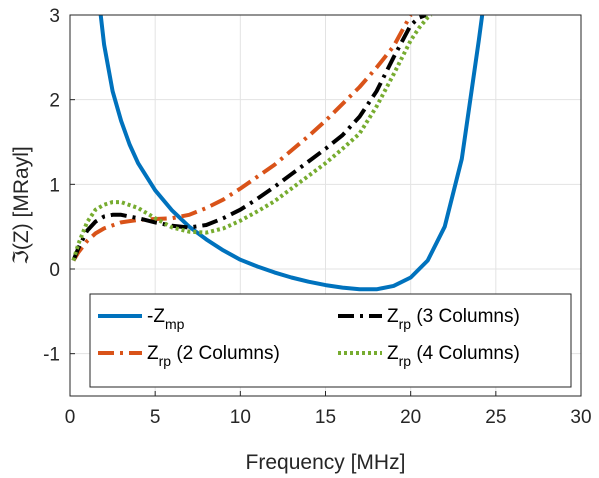 The image size is (599, 478). I want to click on y-tick-label: 2, so click(54, 101).